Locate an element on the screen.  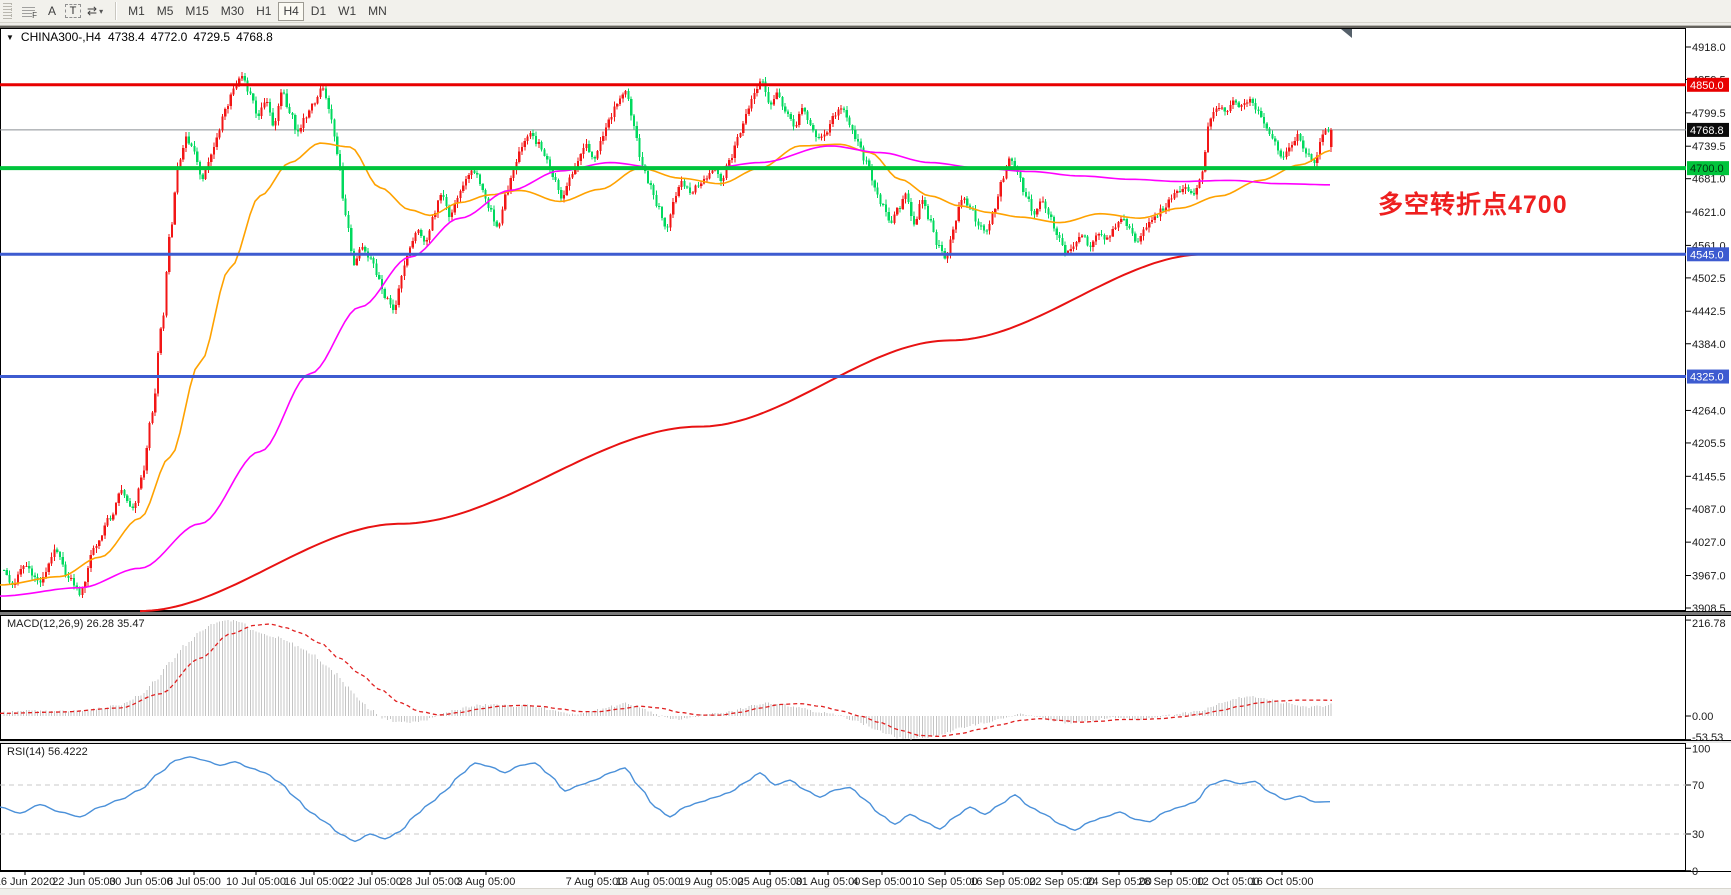
svg-text: 4 Sep 05:00 is located at coordinates (881, 882).